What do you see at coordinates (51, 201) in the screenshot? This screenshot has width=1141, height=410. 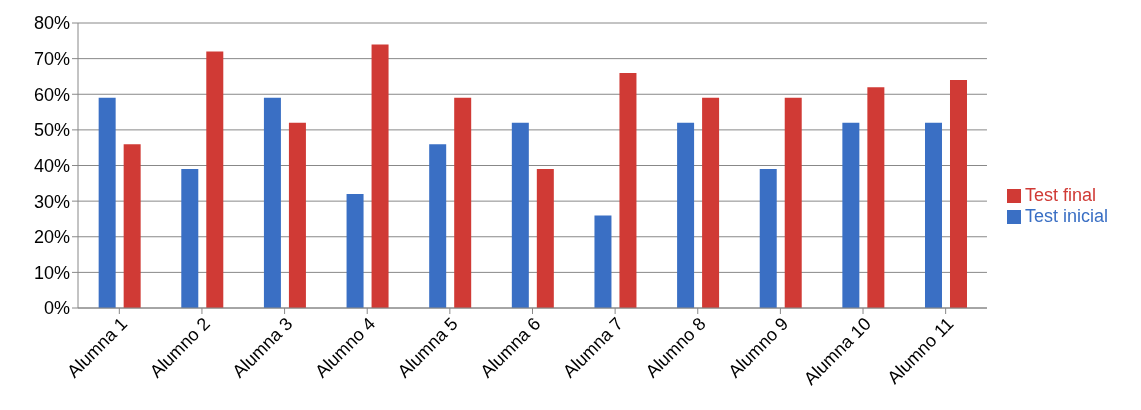 I see `y-tick-label: 30%` at bounding box center [51, 201].